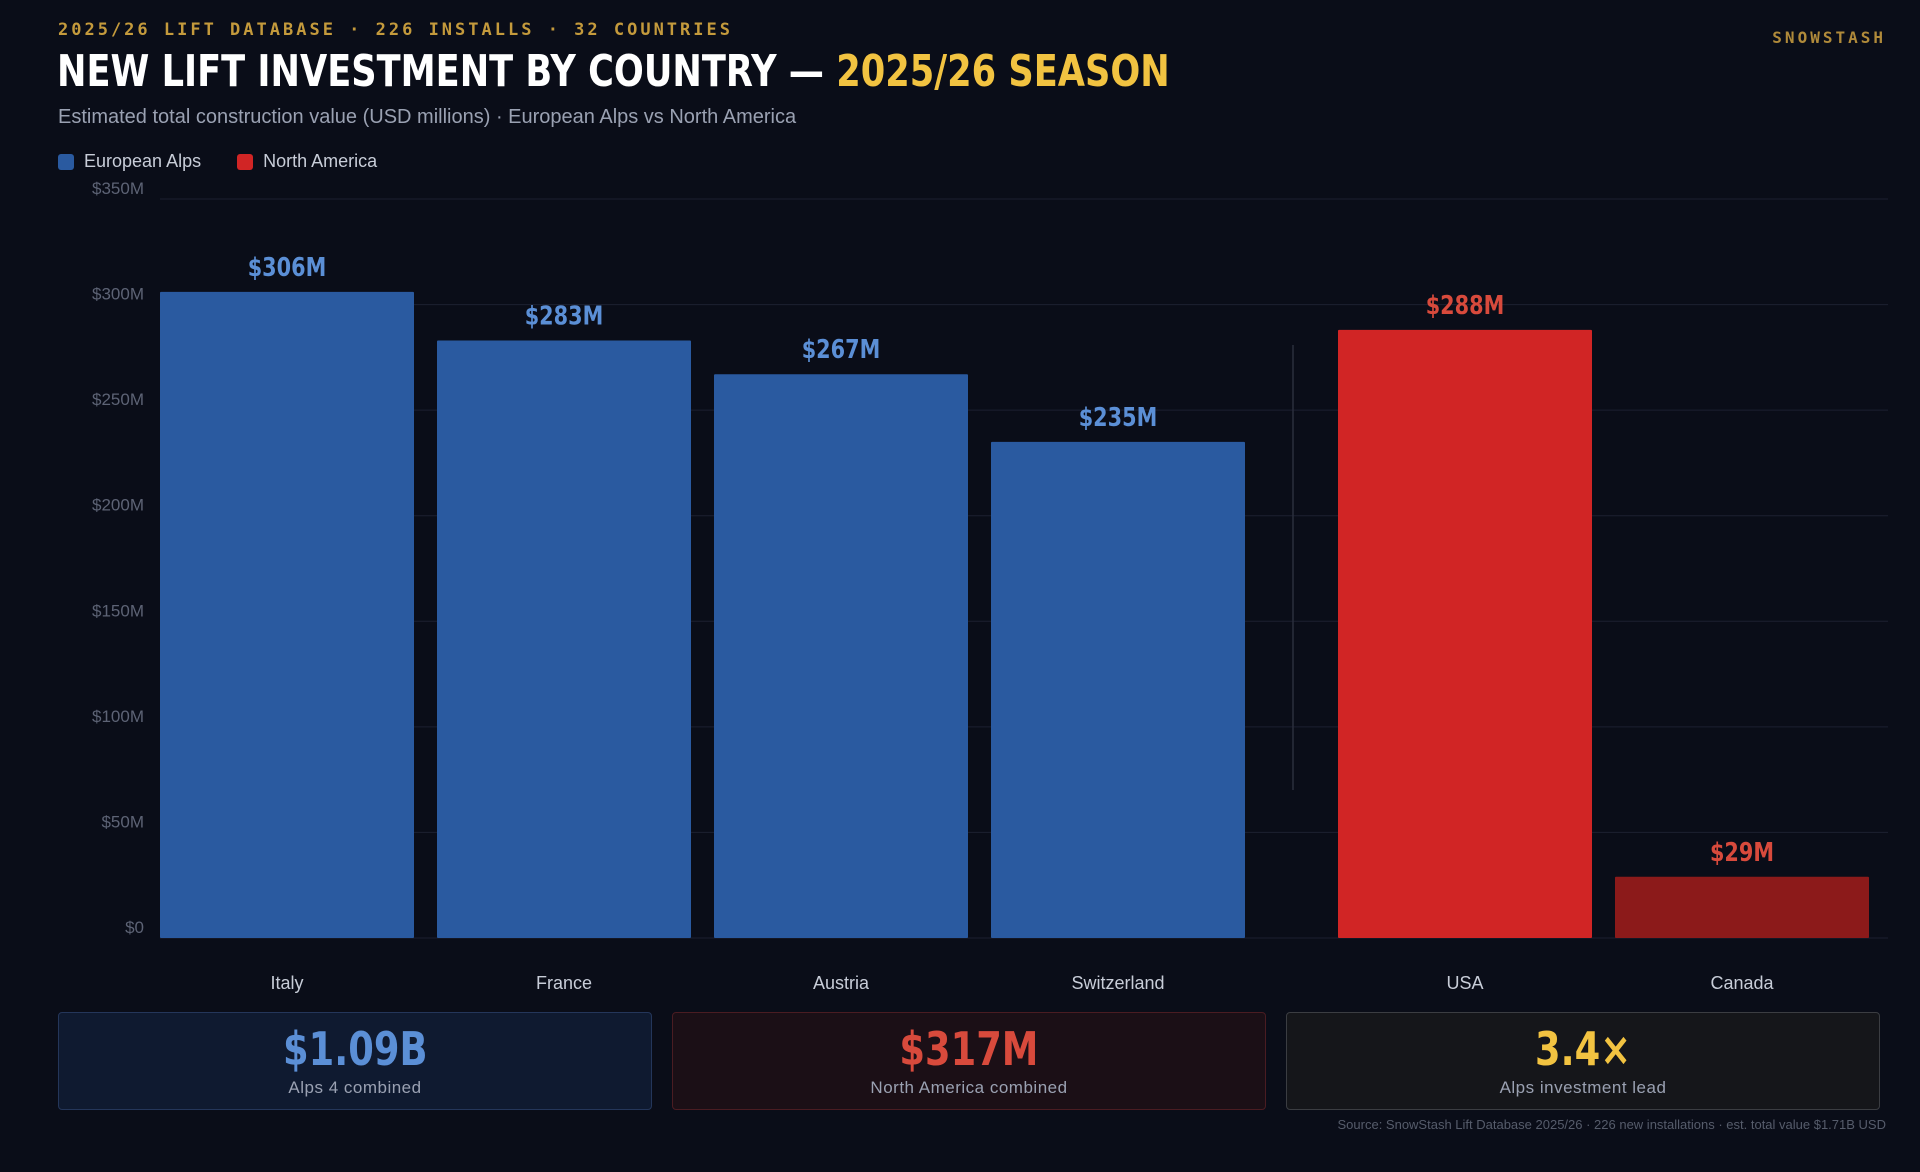 The height and width of the screenshot is (1172, 1920). I want to click on legend-item-alps: European Alps, so click(129, 161).